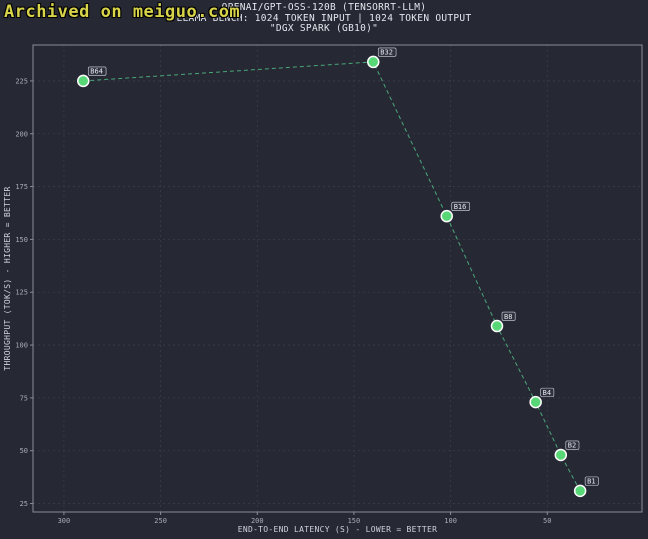 The image size is (648, 539). I want to click on y-tick-label: 125, so click(21, 293).